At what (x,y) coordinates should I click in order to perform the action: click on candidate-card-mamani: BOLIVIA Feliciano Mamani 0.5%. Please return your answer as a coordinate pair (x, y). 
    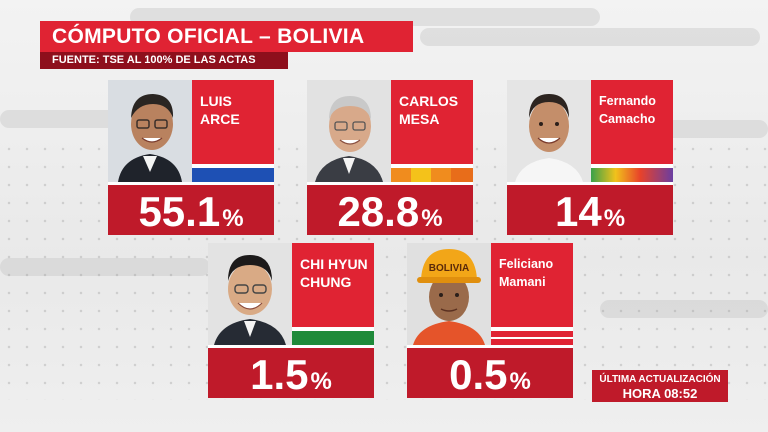
    Looking at the image, I should click on (490, 320).